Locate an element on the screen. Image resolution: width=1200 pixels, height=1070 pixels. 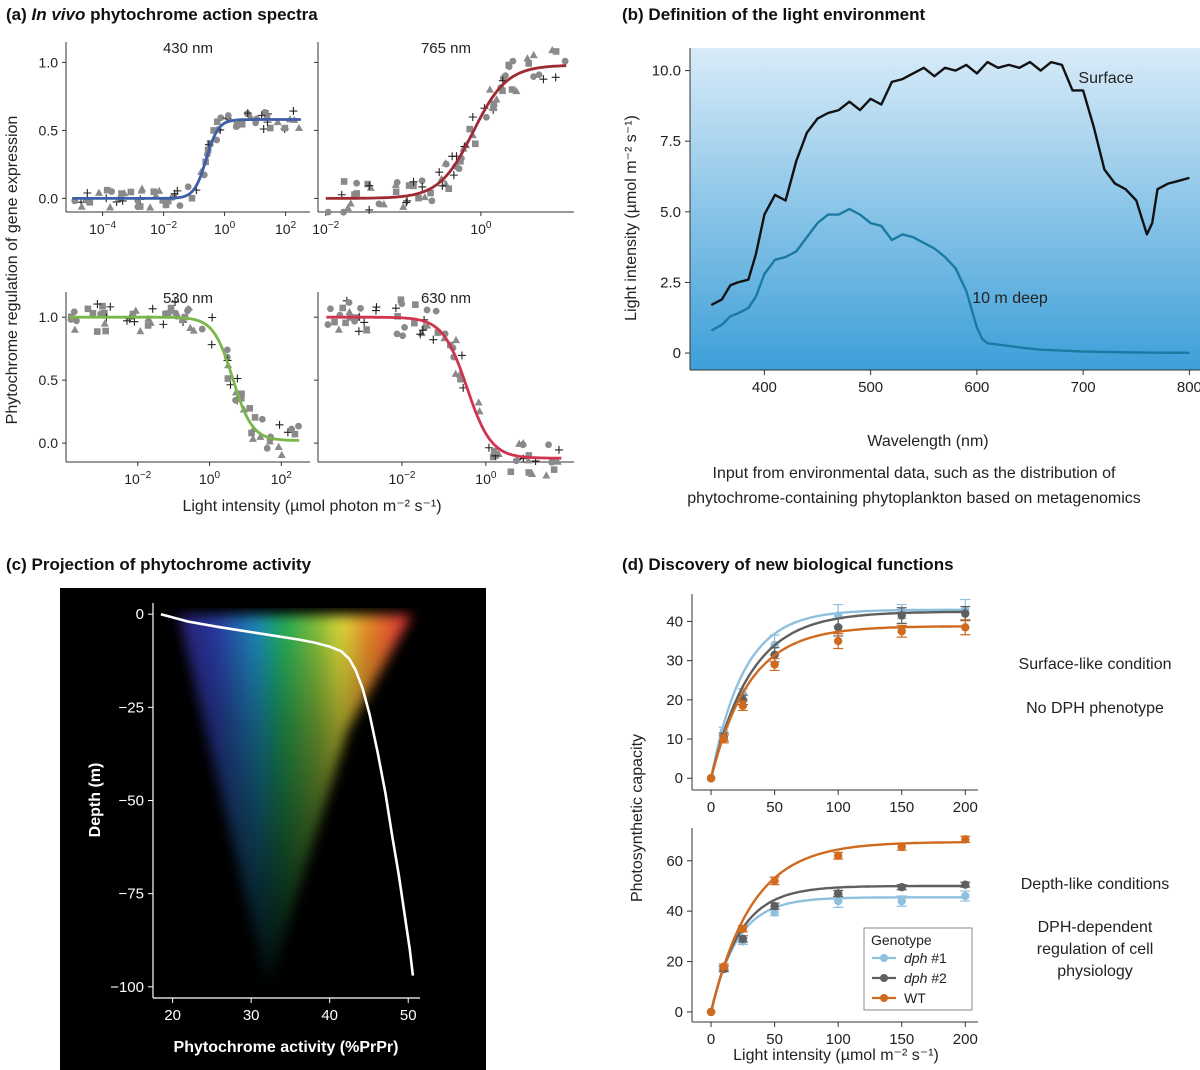
dph-dependent-note-line1: DPH-dependent is located at coordinates (1095, 927).